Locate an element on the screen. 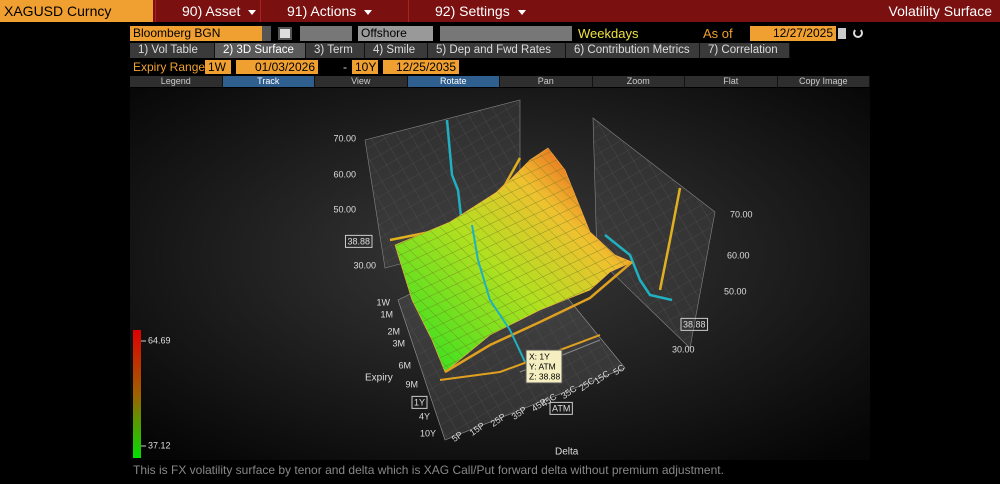 This screenshot has width=1000, height=484. source-dropdown: Bloomberg BGN is located at coordinates (200, 33).